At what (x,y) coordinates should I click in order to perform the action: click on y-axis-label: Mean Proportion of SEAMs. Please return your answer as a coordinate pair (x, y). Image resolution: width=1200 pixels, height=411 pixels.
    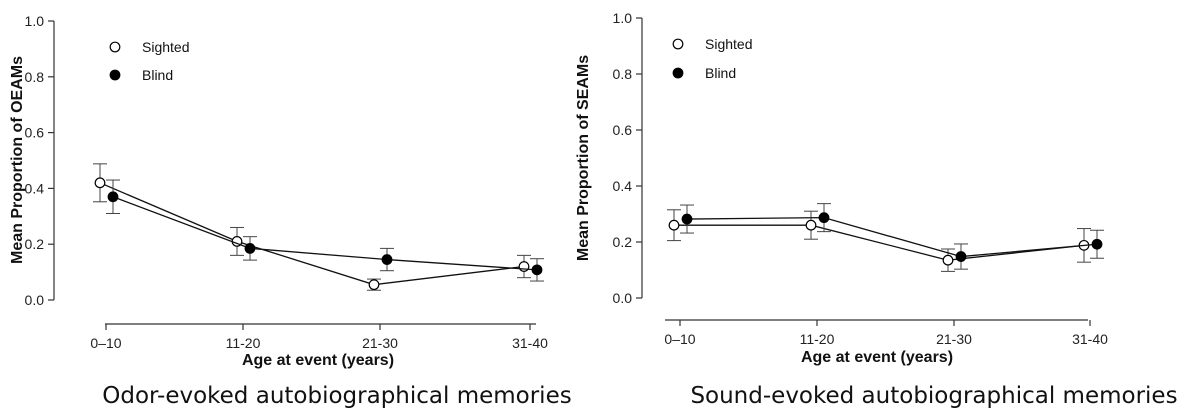
    Looking at the image, I should click on (583, 158).